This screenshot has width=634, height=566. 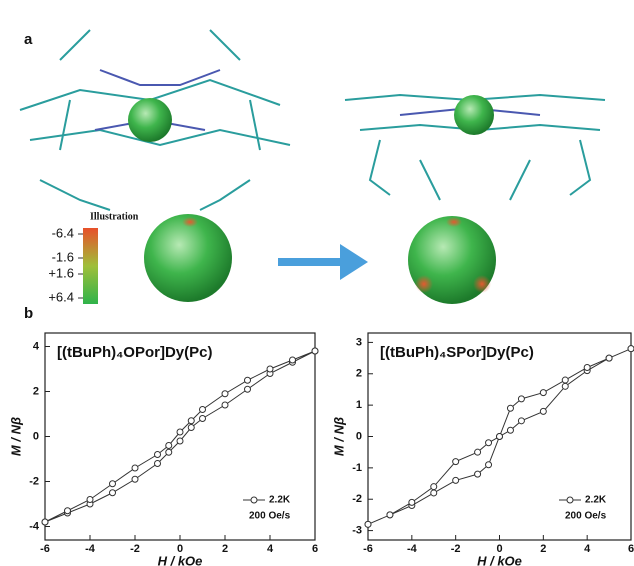 What do you see at coordinates (357, 468) in the screenshot?
I see `y-tick-label: -1` at bounding box center [357, 468].